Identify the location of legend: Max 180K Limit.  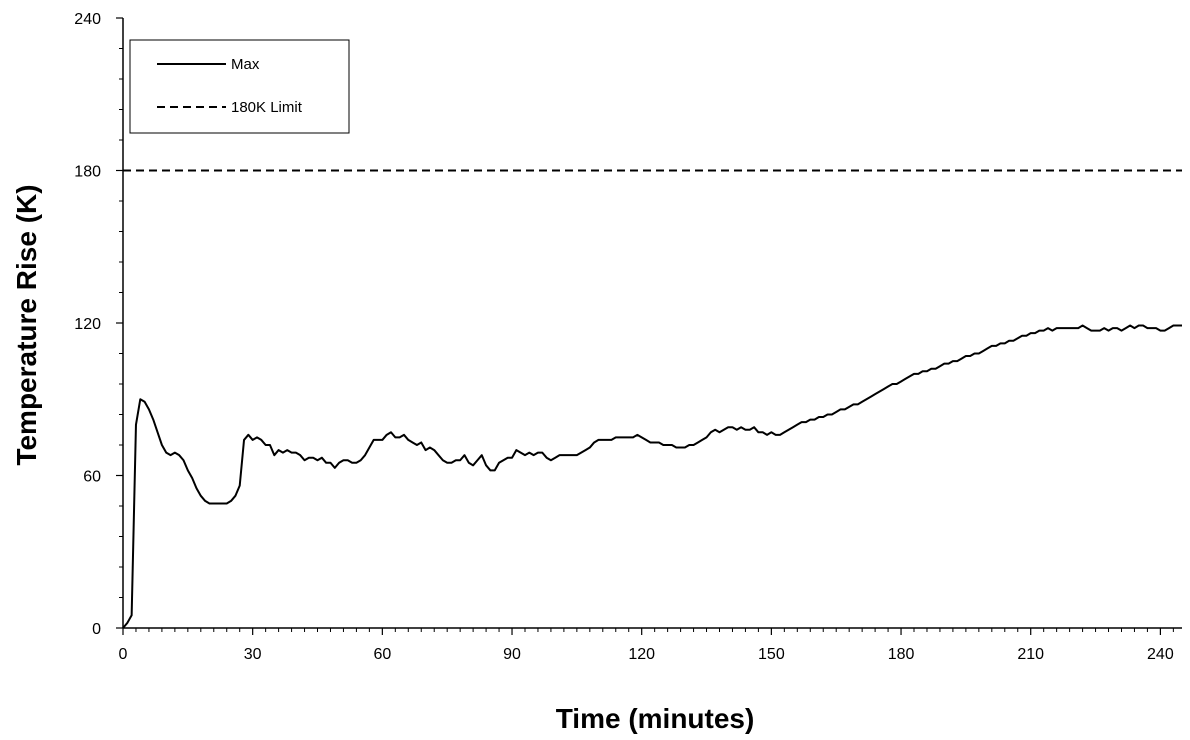
(239, 86).